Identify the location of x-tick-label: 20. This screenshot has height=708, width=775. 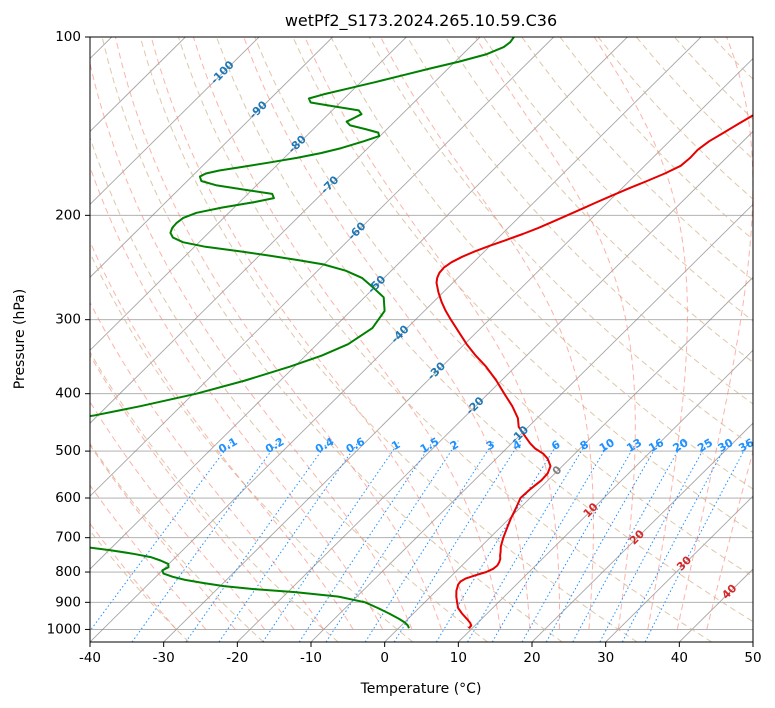
(531, 658).